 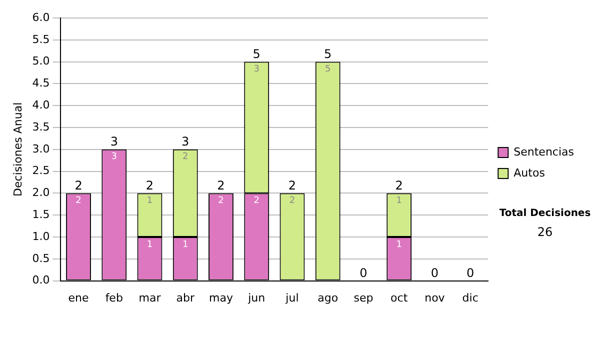 I want to click on y-tick-label: 1.0, so click(x=41, y=236).